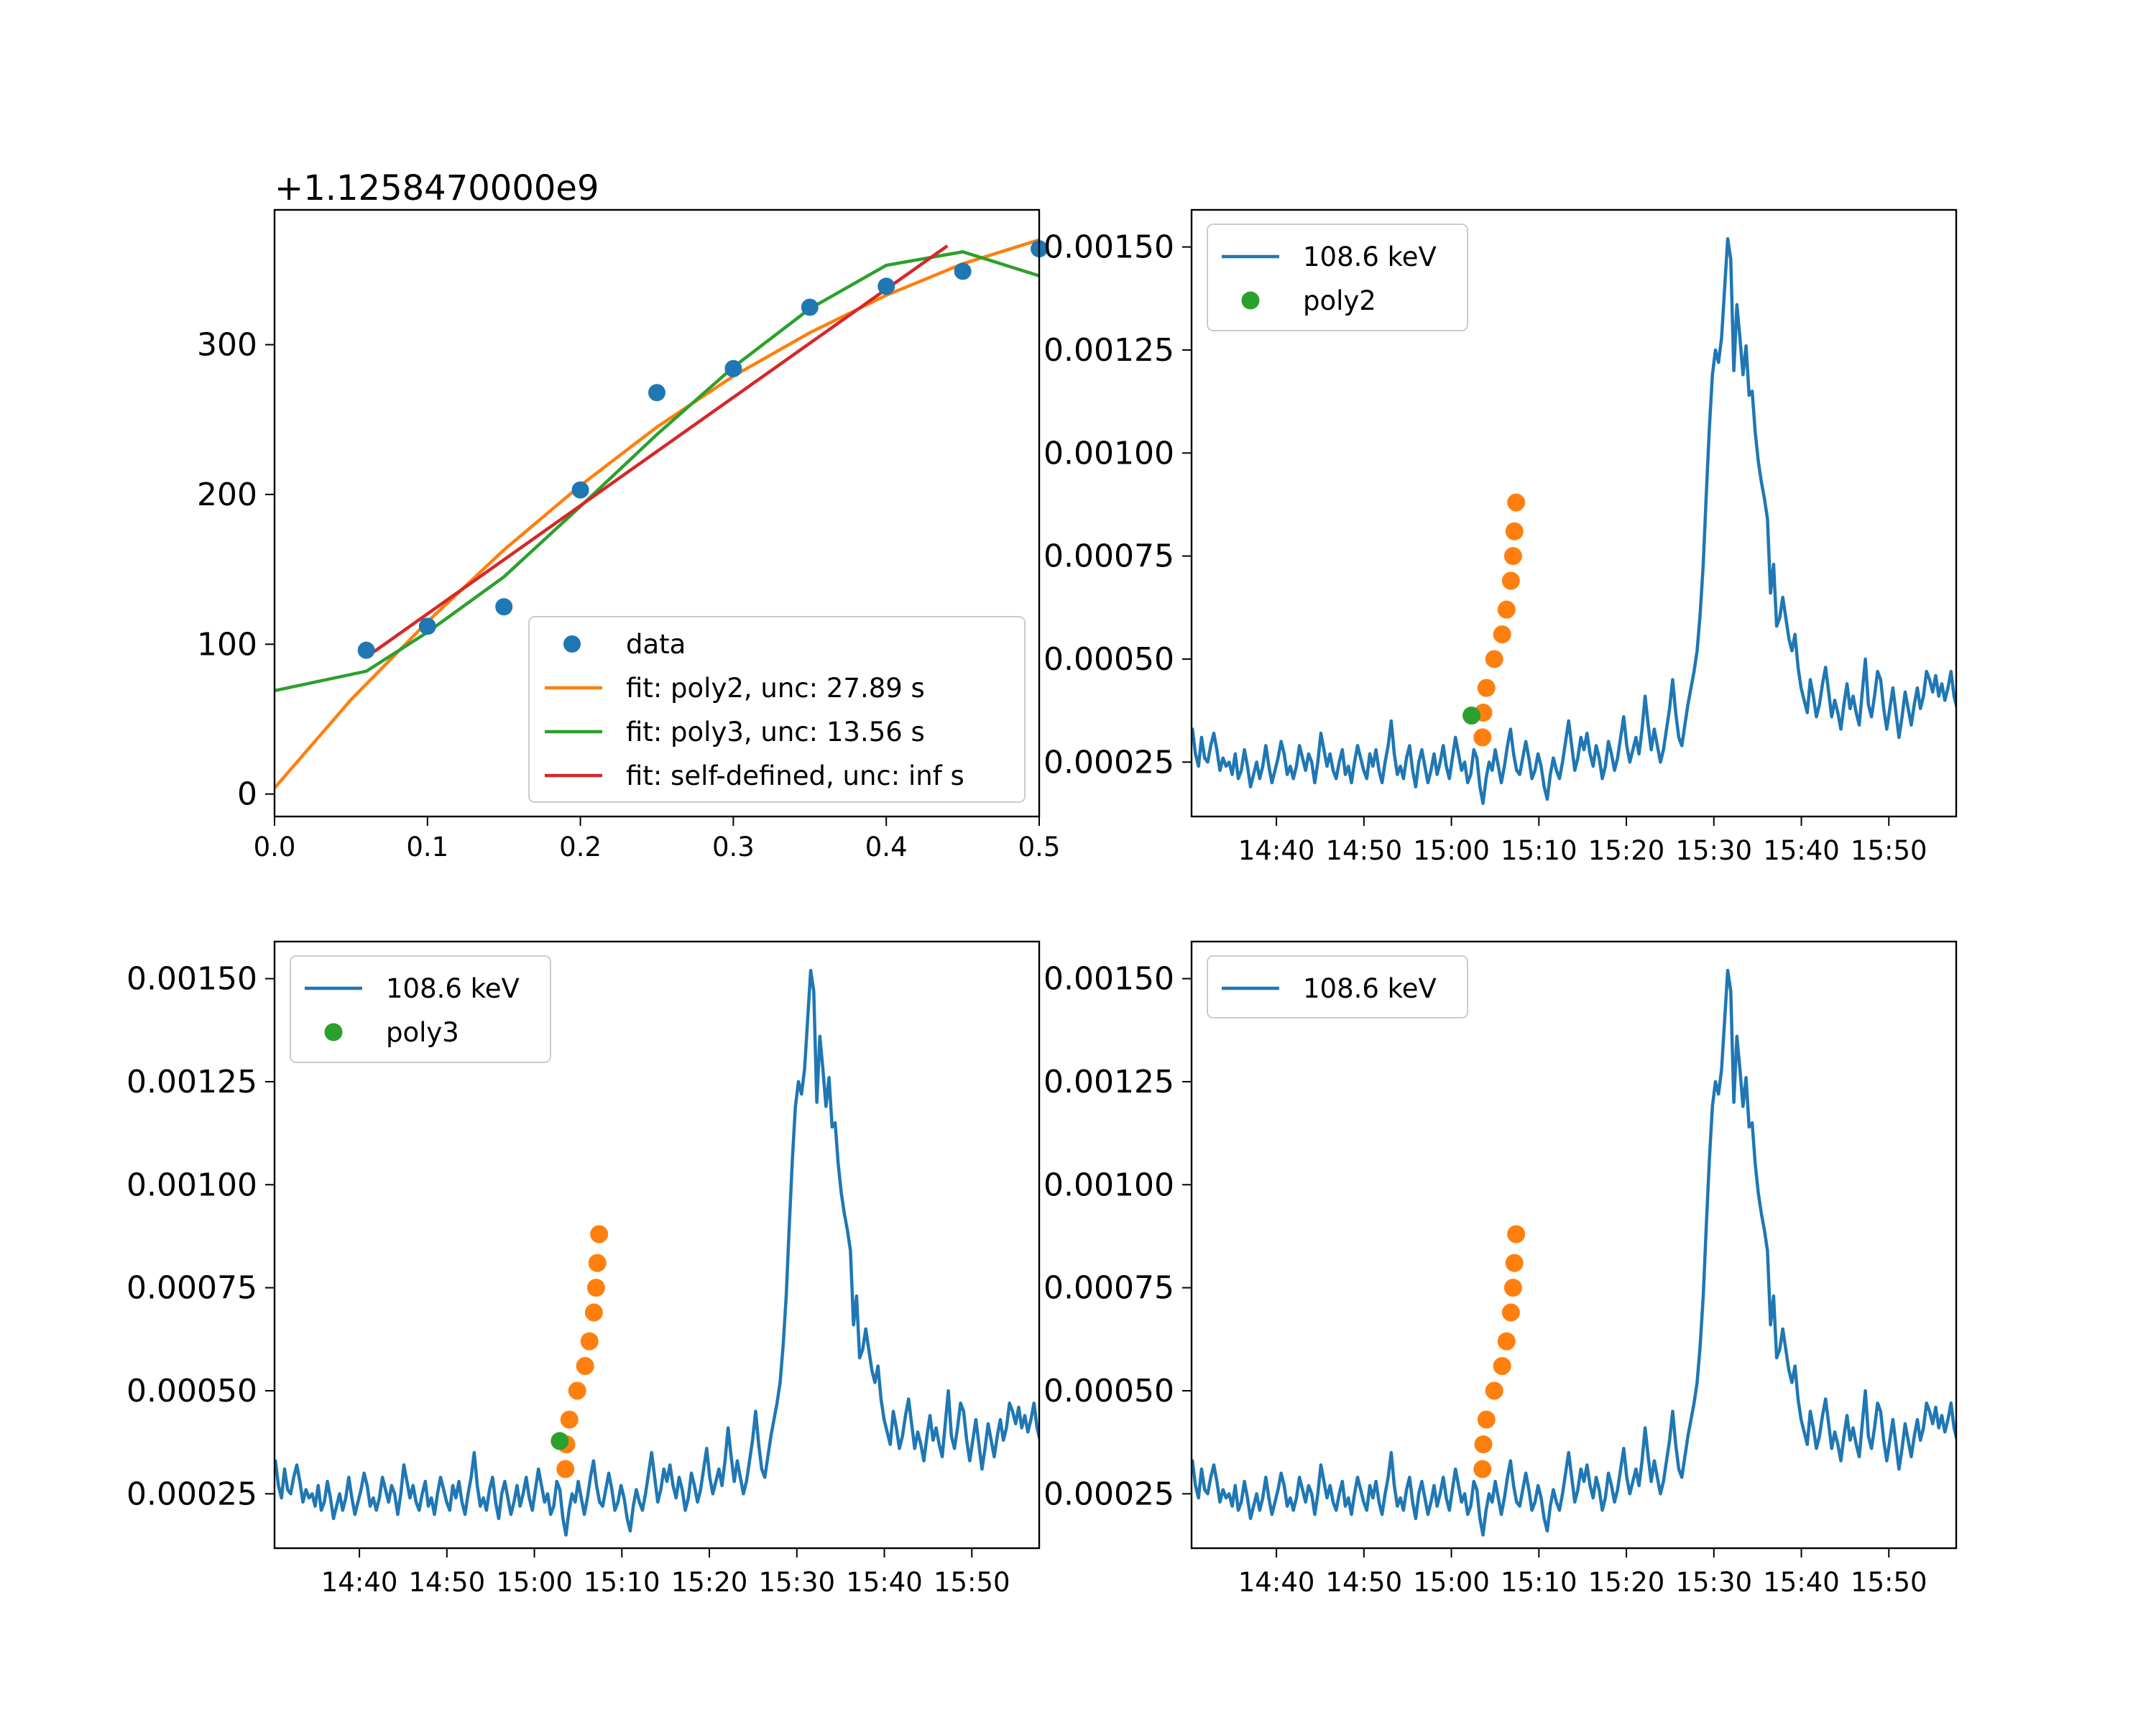 Image resolution: width=2156 pixels, height=1725 pixels. What do you see at coordinates (1472, 716) in the screenshot?
I see `estimate-marker` at bounding box center [1472, 716].